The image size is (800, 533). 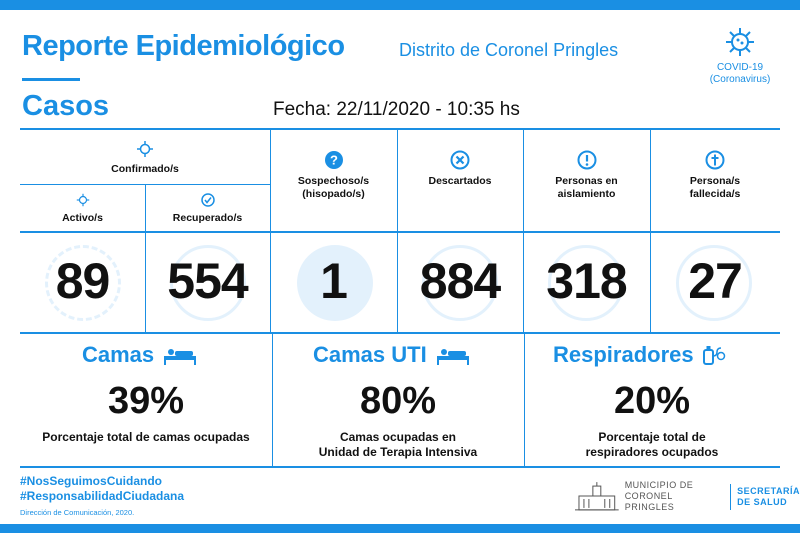 I want to click on recuperados-label: Recuperado/s, so click(x=207, y=218).